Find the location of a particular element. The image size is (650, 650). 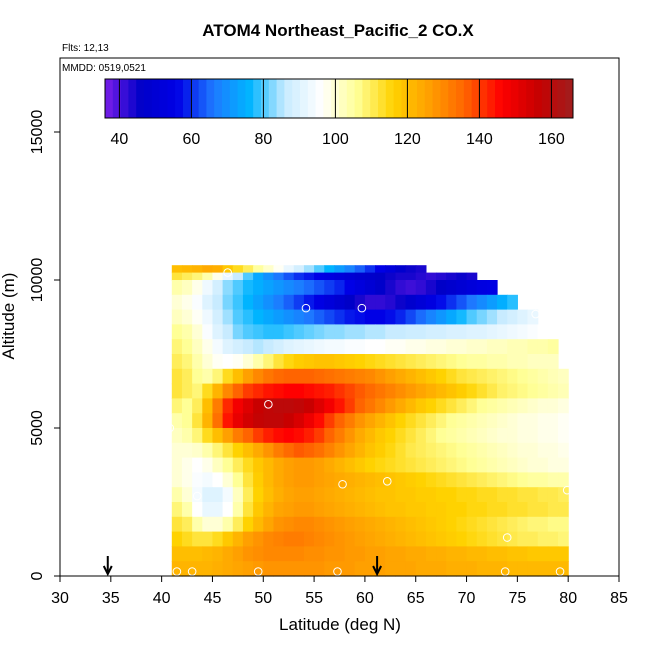

arrow-head is located at coordinates (107, 571).